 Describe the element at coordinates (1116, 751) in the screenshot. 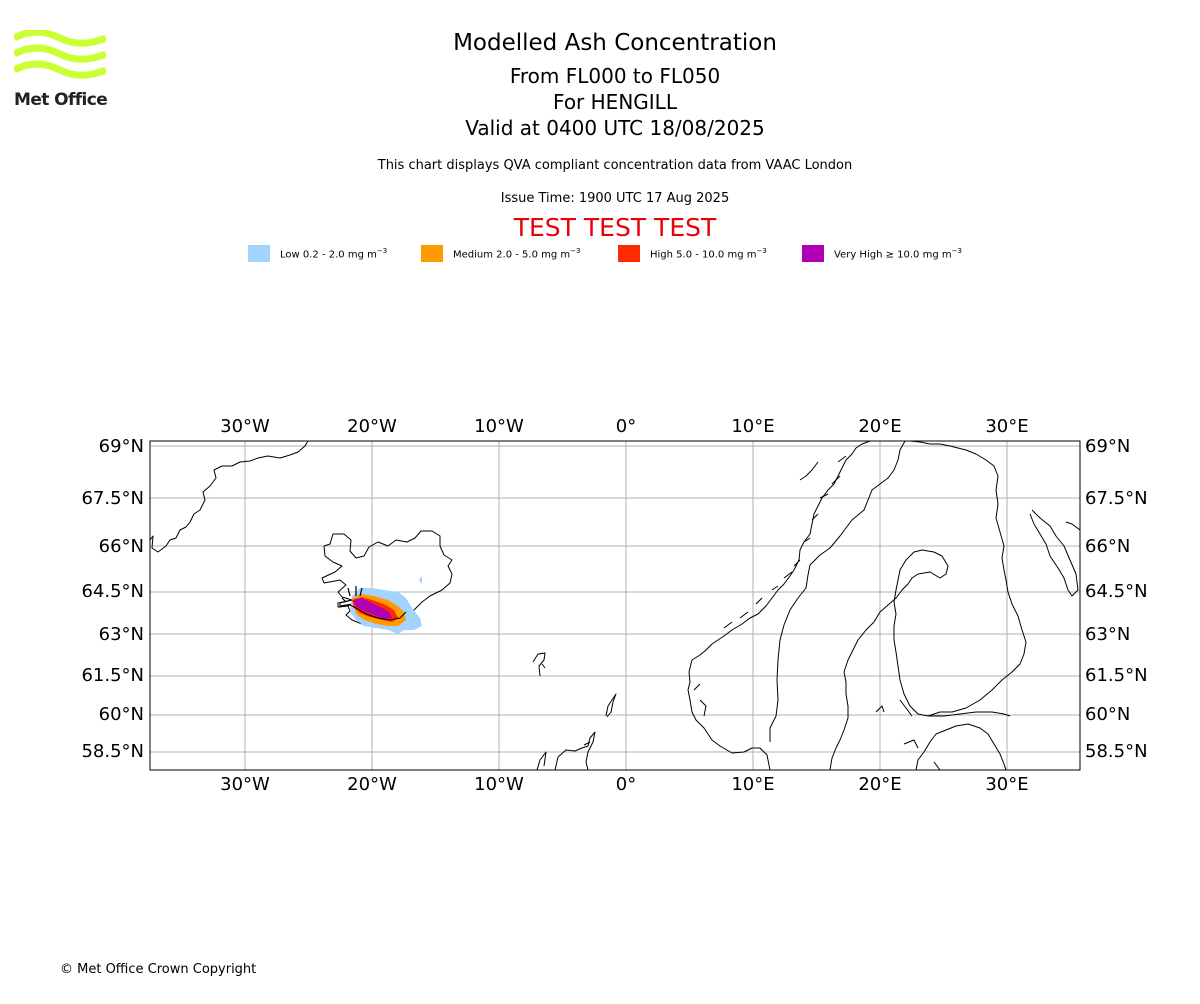

I see `lat-label-right: 58.5°N` at that location.